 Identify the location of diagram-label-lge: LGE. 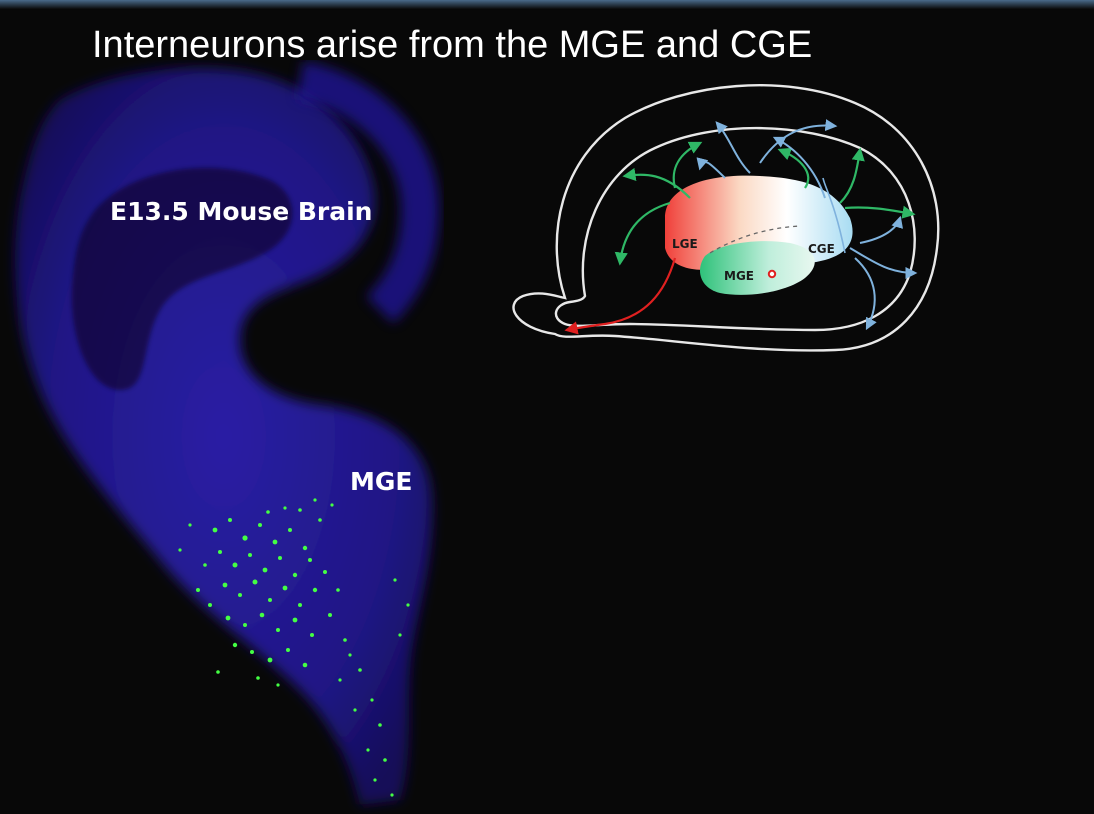
(685, 244).